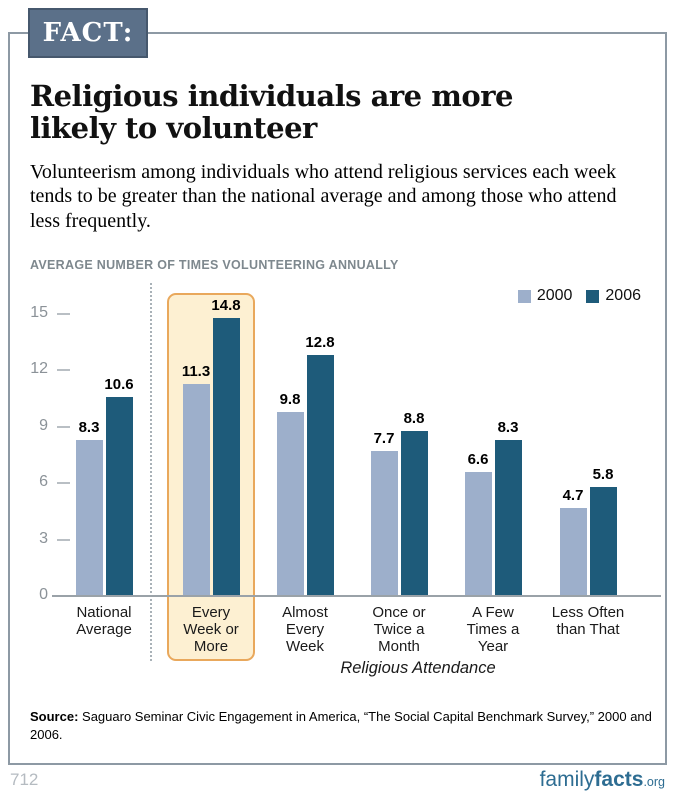 This screenshot has height=800, width=675. What do you see at coordinates (43, 425) in the screenshot?
I see `y-tick-label: 9` at bounding box center [43, 425].